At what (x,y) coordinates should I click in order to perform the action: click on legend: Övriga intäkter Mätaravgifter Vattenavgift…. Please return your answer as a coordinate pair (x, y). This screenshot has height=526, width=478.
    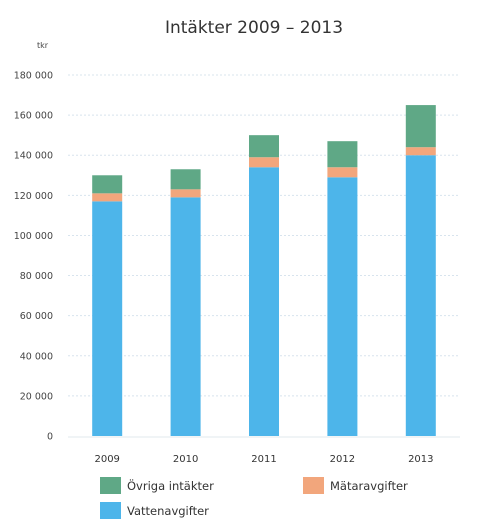
    Looking at the image, I should click on (254, 498).